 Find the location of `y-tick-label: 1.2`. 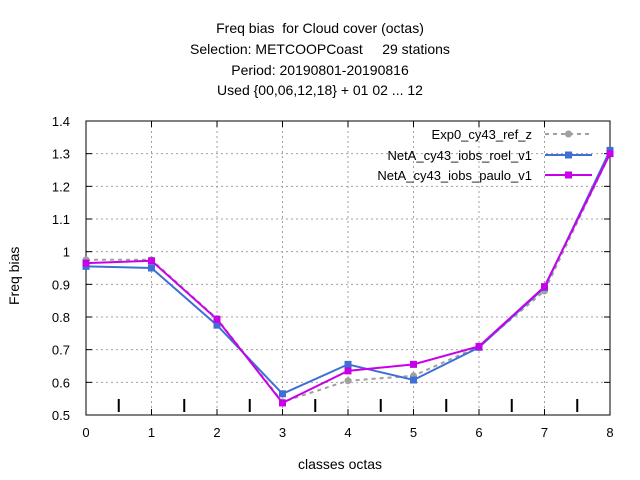

y-tick-label: 1.2 is located at coordinates (61, 186).